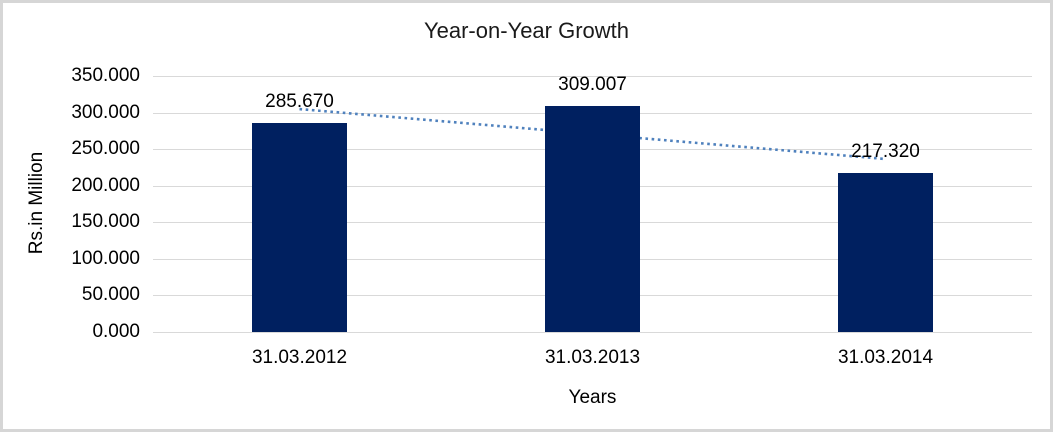 The height and width of the screenshot is (432, 1053). What do you see at coordinates (110, 295) in the screenshot?
I see `y-tick-label: 50.000` at bounding box center [110, 295].